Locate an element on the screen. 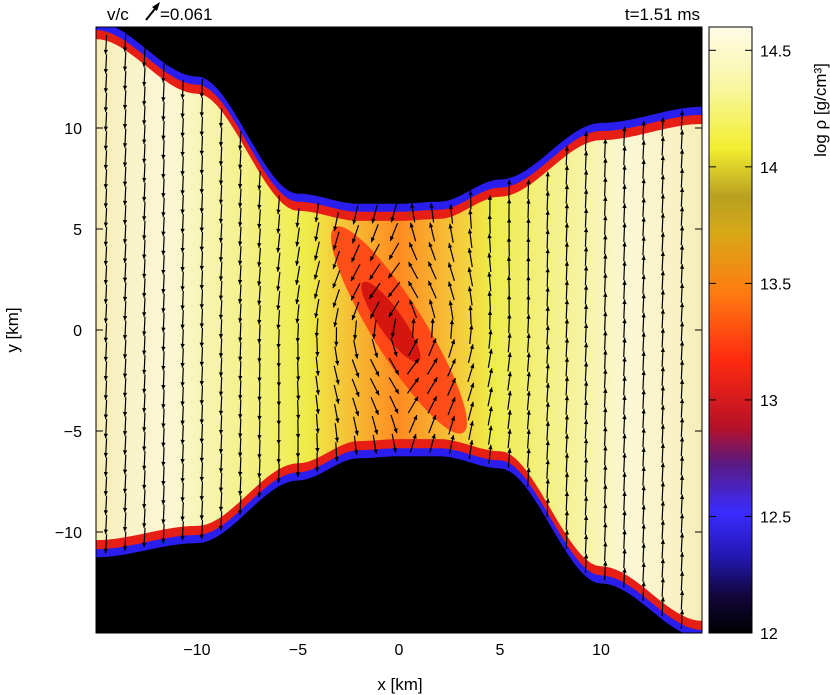 This screenshot has height=695, width=830. colorbar-tick-label: 12 is located at coordinates (769, 634).